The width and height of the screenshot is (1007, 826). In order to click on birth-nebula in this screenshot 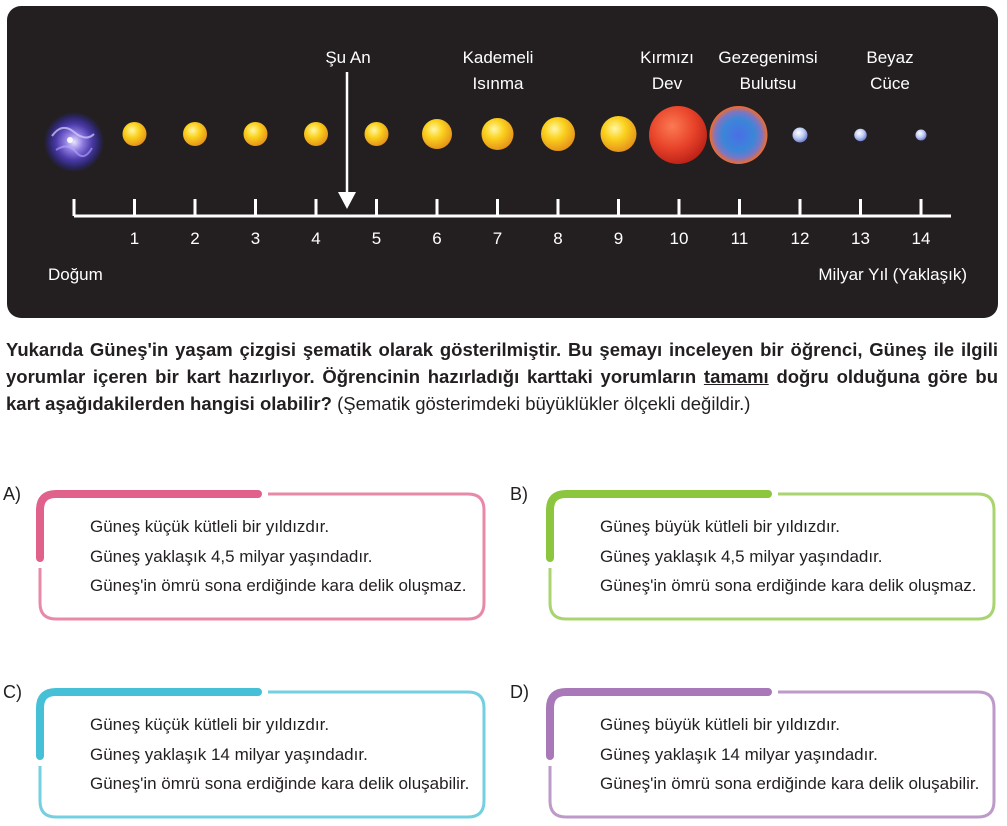, I will do `click(74, 142)`.